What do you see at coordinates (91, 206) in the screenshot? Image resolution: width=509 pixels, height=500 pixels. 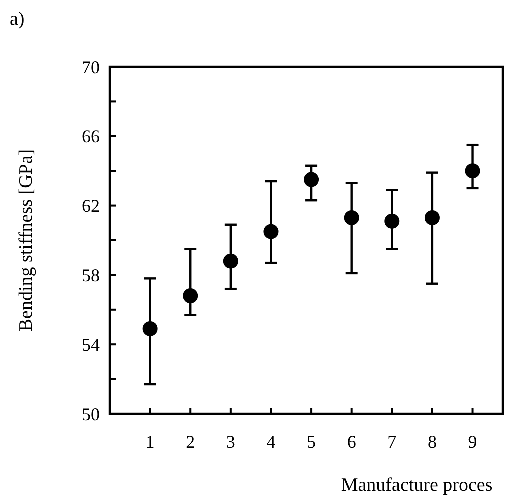 I see `y-tick-label: 62` at bounding box center [91, 206].